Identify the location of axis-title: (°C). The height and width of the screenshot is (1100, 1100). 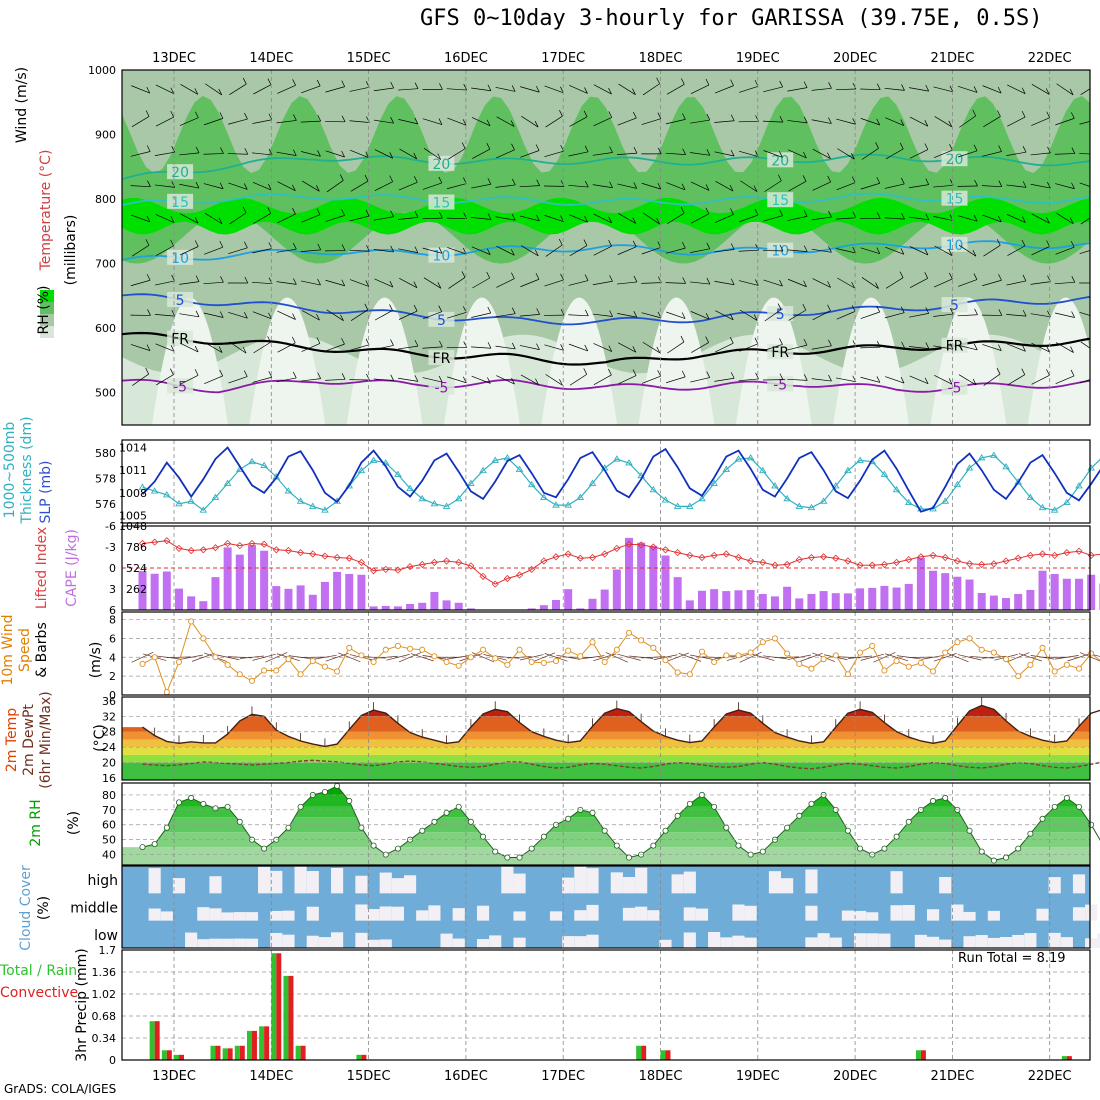
(100, 738).